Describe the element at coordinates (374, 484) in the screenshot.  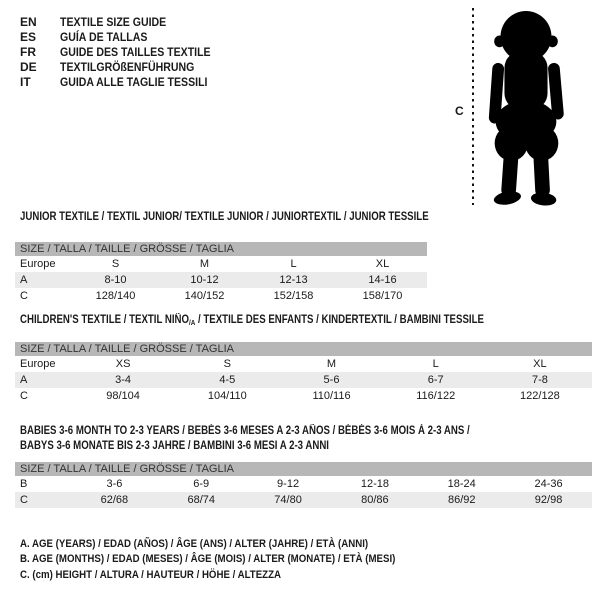
I see `months-cell: 12-18` at that location.